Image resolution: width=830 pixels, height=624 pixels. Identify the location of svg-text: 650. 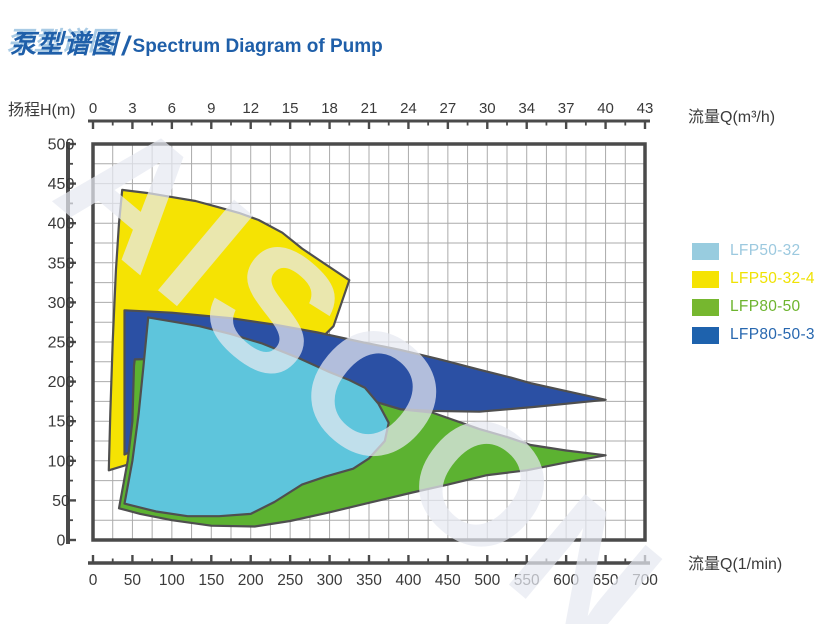
(606, 580).